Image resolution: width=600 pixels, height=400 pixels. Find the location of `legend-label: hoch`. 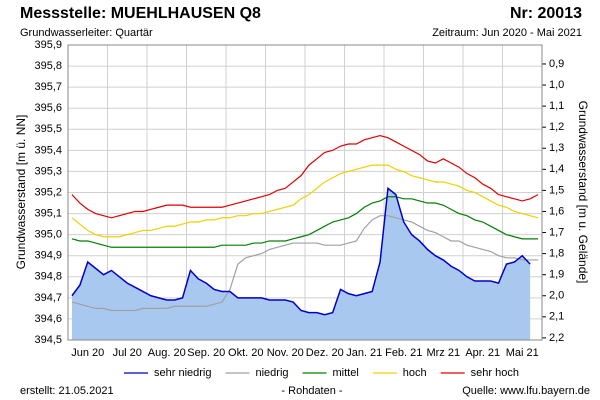

legend-label: hoch is located at coordinates (415, 373).